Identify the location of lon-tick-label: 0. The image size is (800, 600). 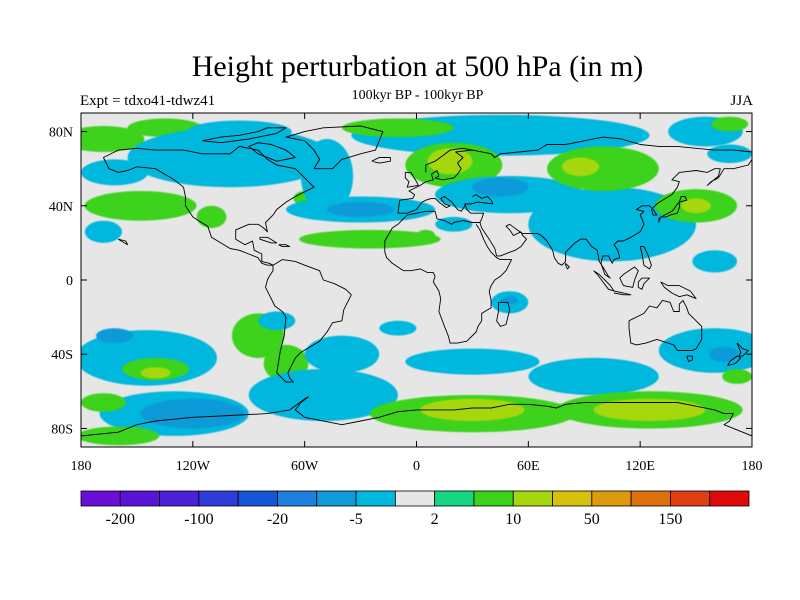
(416, 466).